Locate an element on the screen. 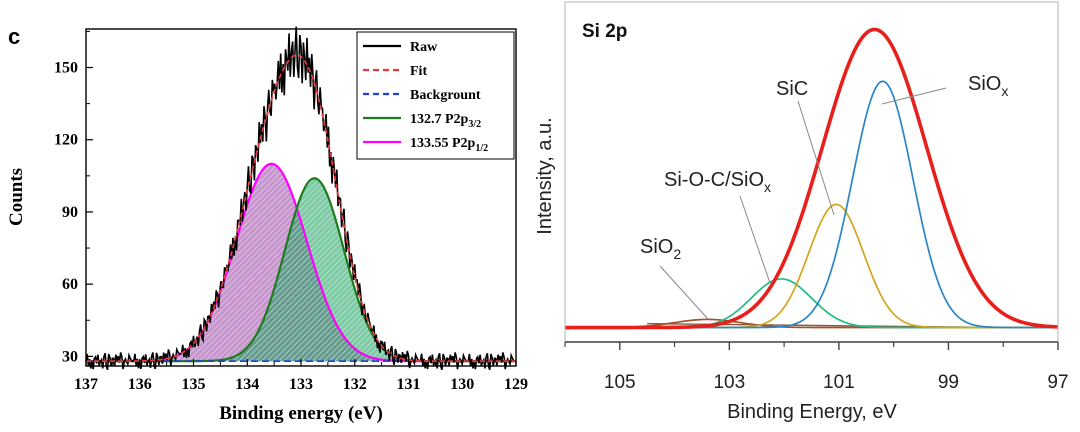 This screenshot has width=1080, height=432. annotation-label-3: SiO2 is located at coordinates (660, 249).